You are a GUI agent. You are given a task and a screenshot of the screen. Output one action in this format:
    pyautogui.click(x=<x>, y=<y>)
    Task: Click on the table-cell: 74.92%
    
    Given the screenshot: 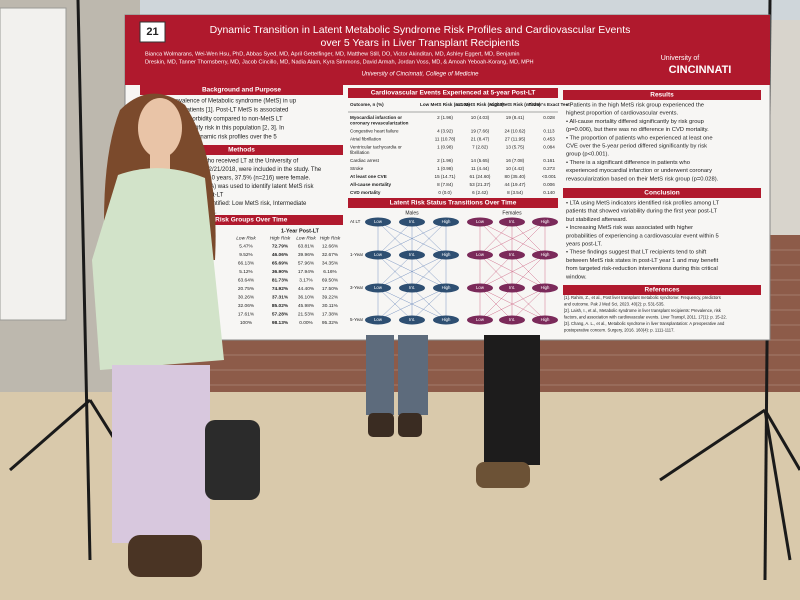 What is the action you would take?
    pyautogui.click(x=280, y=289)
    